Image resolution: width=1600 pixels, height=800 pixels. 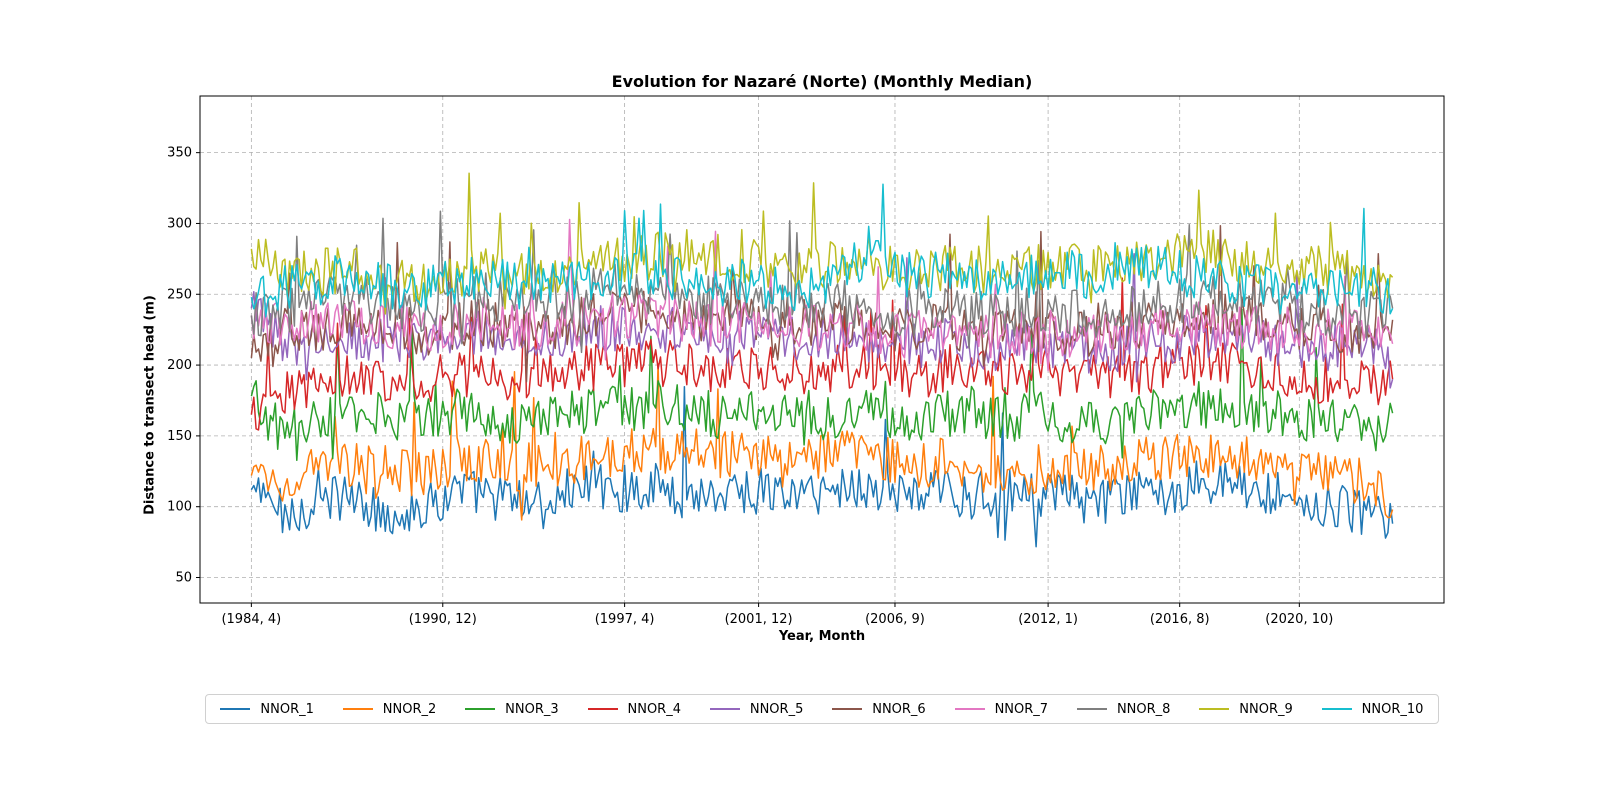 What do you see at coordinates (179, 223) in the screenshot?
I see `y-tick-label: 300` at bounding box center [179, 223].